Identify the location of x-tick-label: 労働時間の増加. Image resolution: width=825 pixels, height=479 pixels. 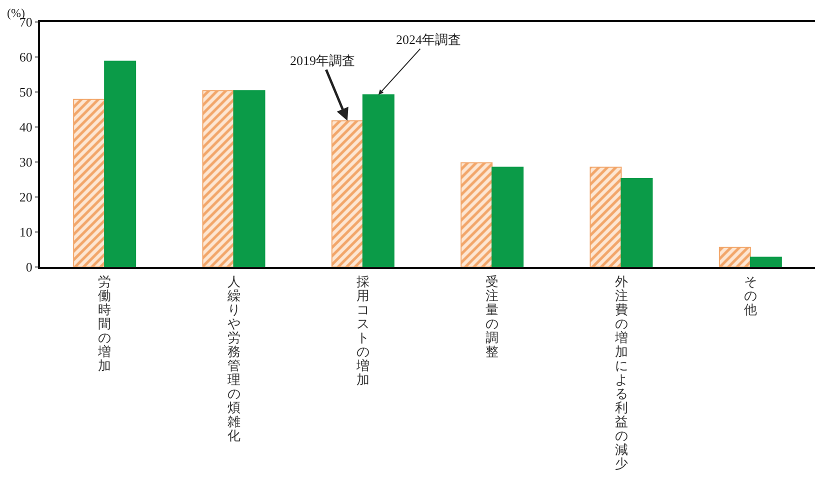
(104, 323).